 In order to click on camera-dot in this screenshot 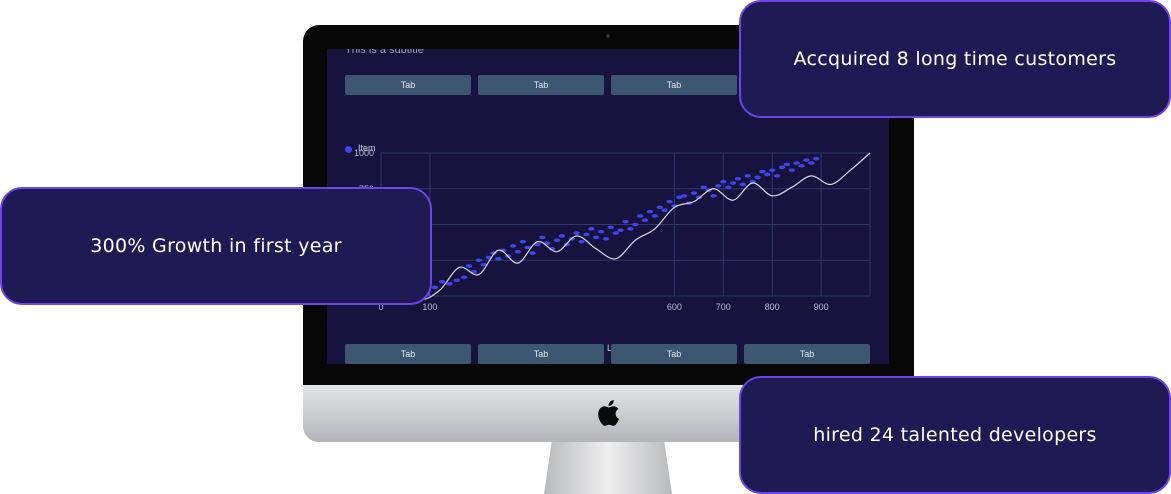, I will do `click(608, 36)`.